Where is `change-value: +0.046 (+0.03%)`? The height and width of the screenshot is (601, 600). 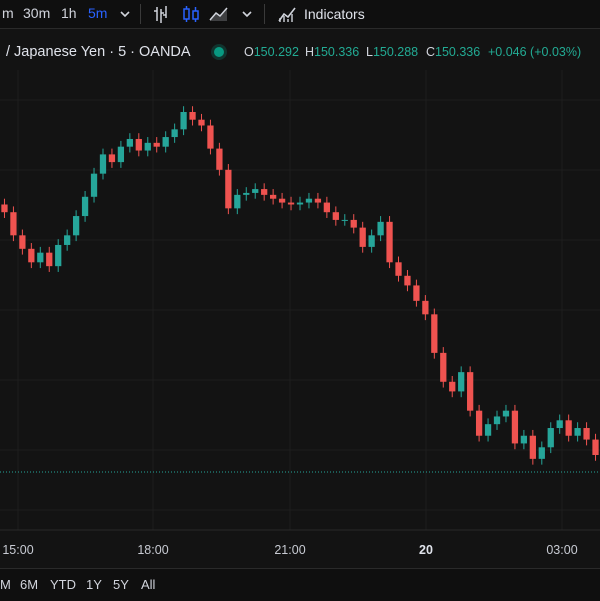
change-value: +0.046 (+0.03%) is located at coordinates (535, 52).